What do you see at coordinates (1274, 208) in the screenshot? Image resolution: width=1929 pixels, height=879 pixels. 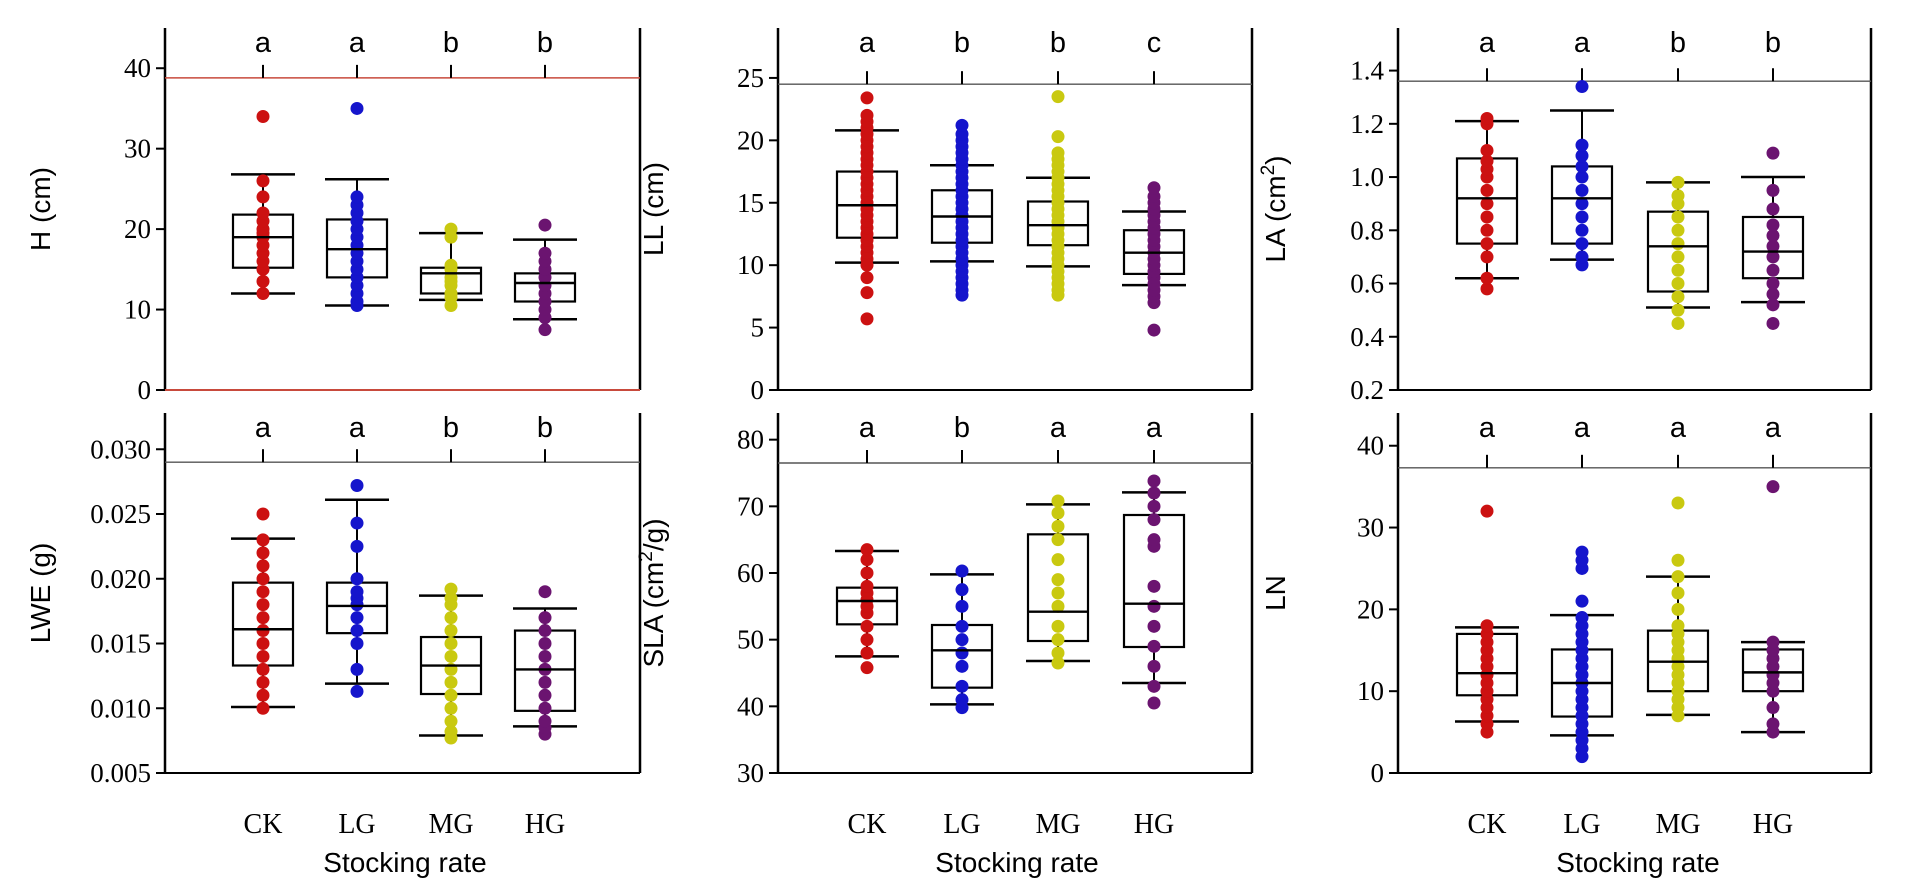 I see `y-axis-label: LA (cm2)` at bounding box center [1274, 208].